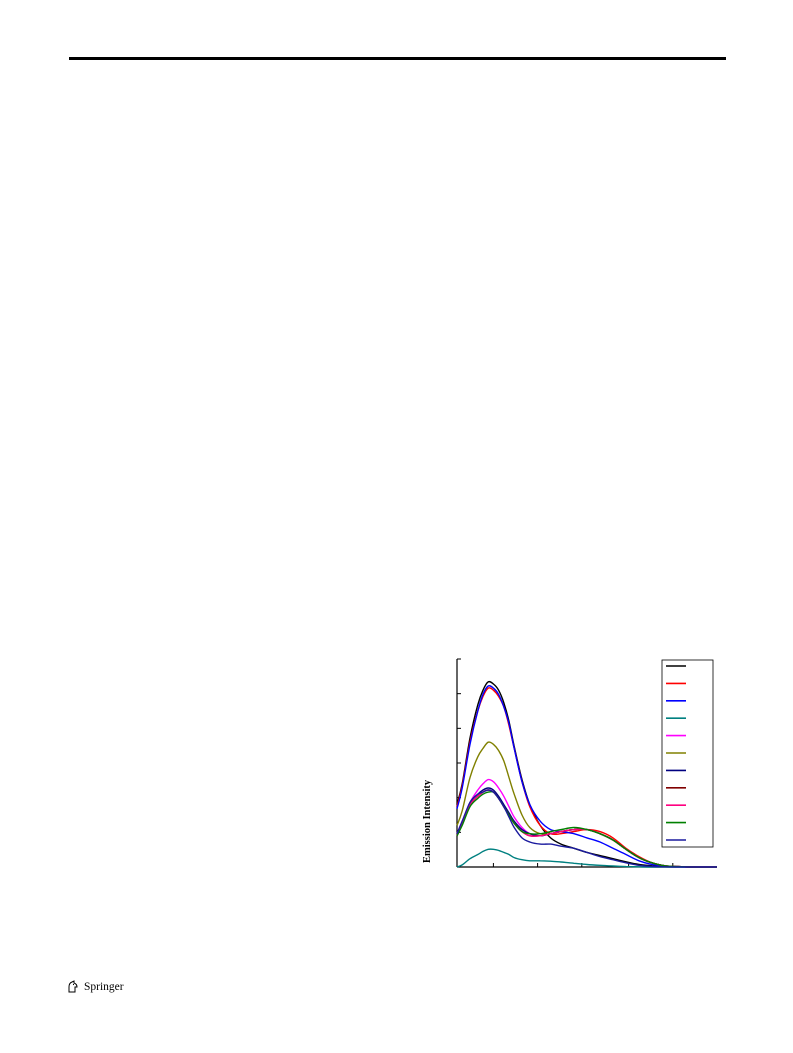  I want to click on springer-horse-icon, so click(73, 986).